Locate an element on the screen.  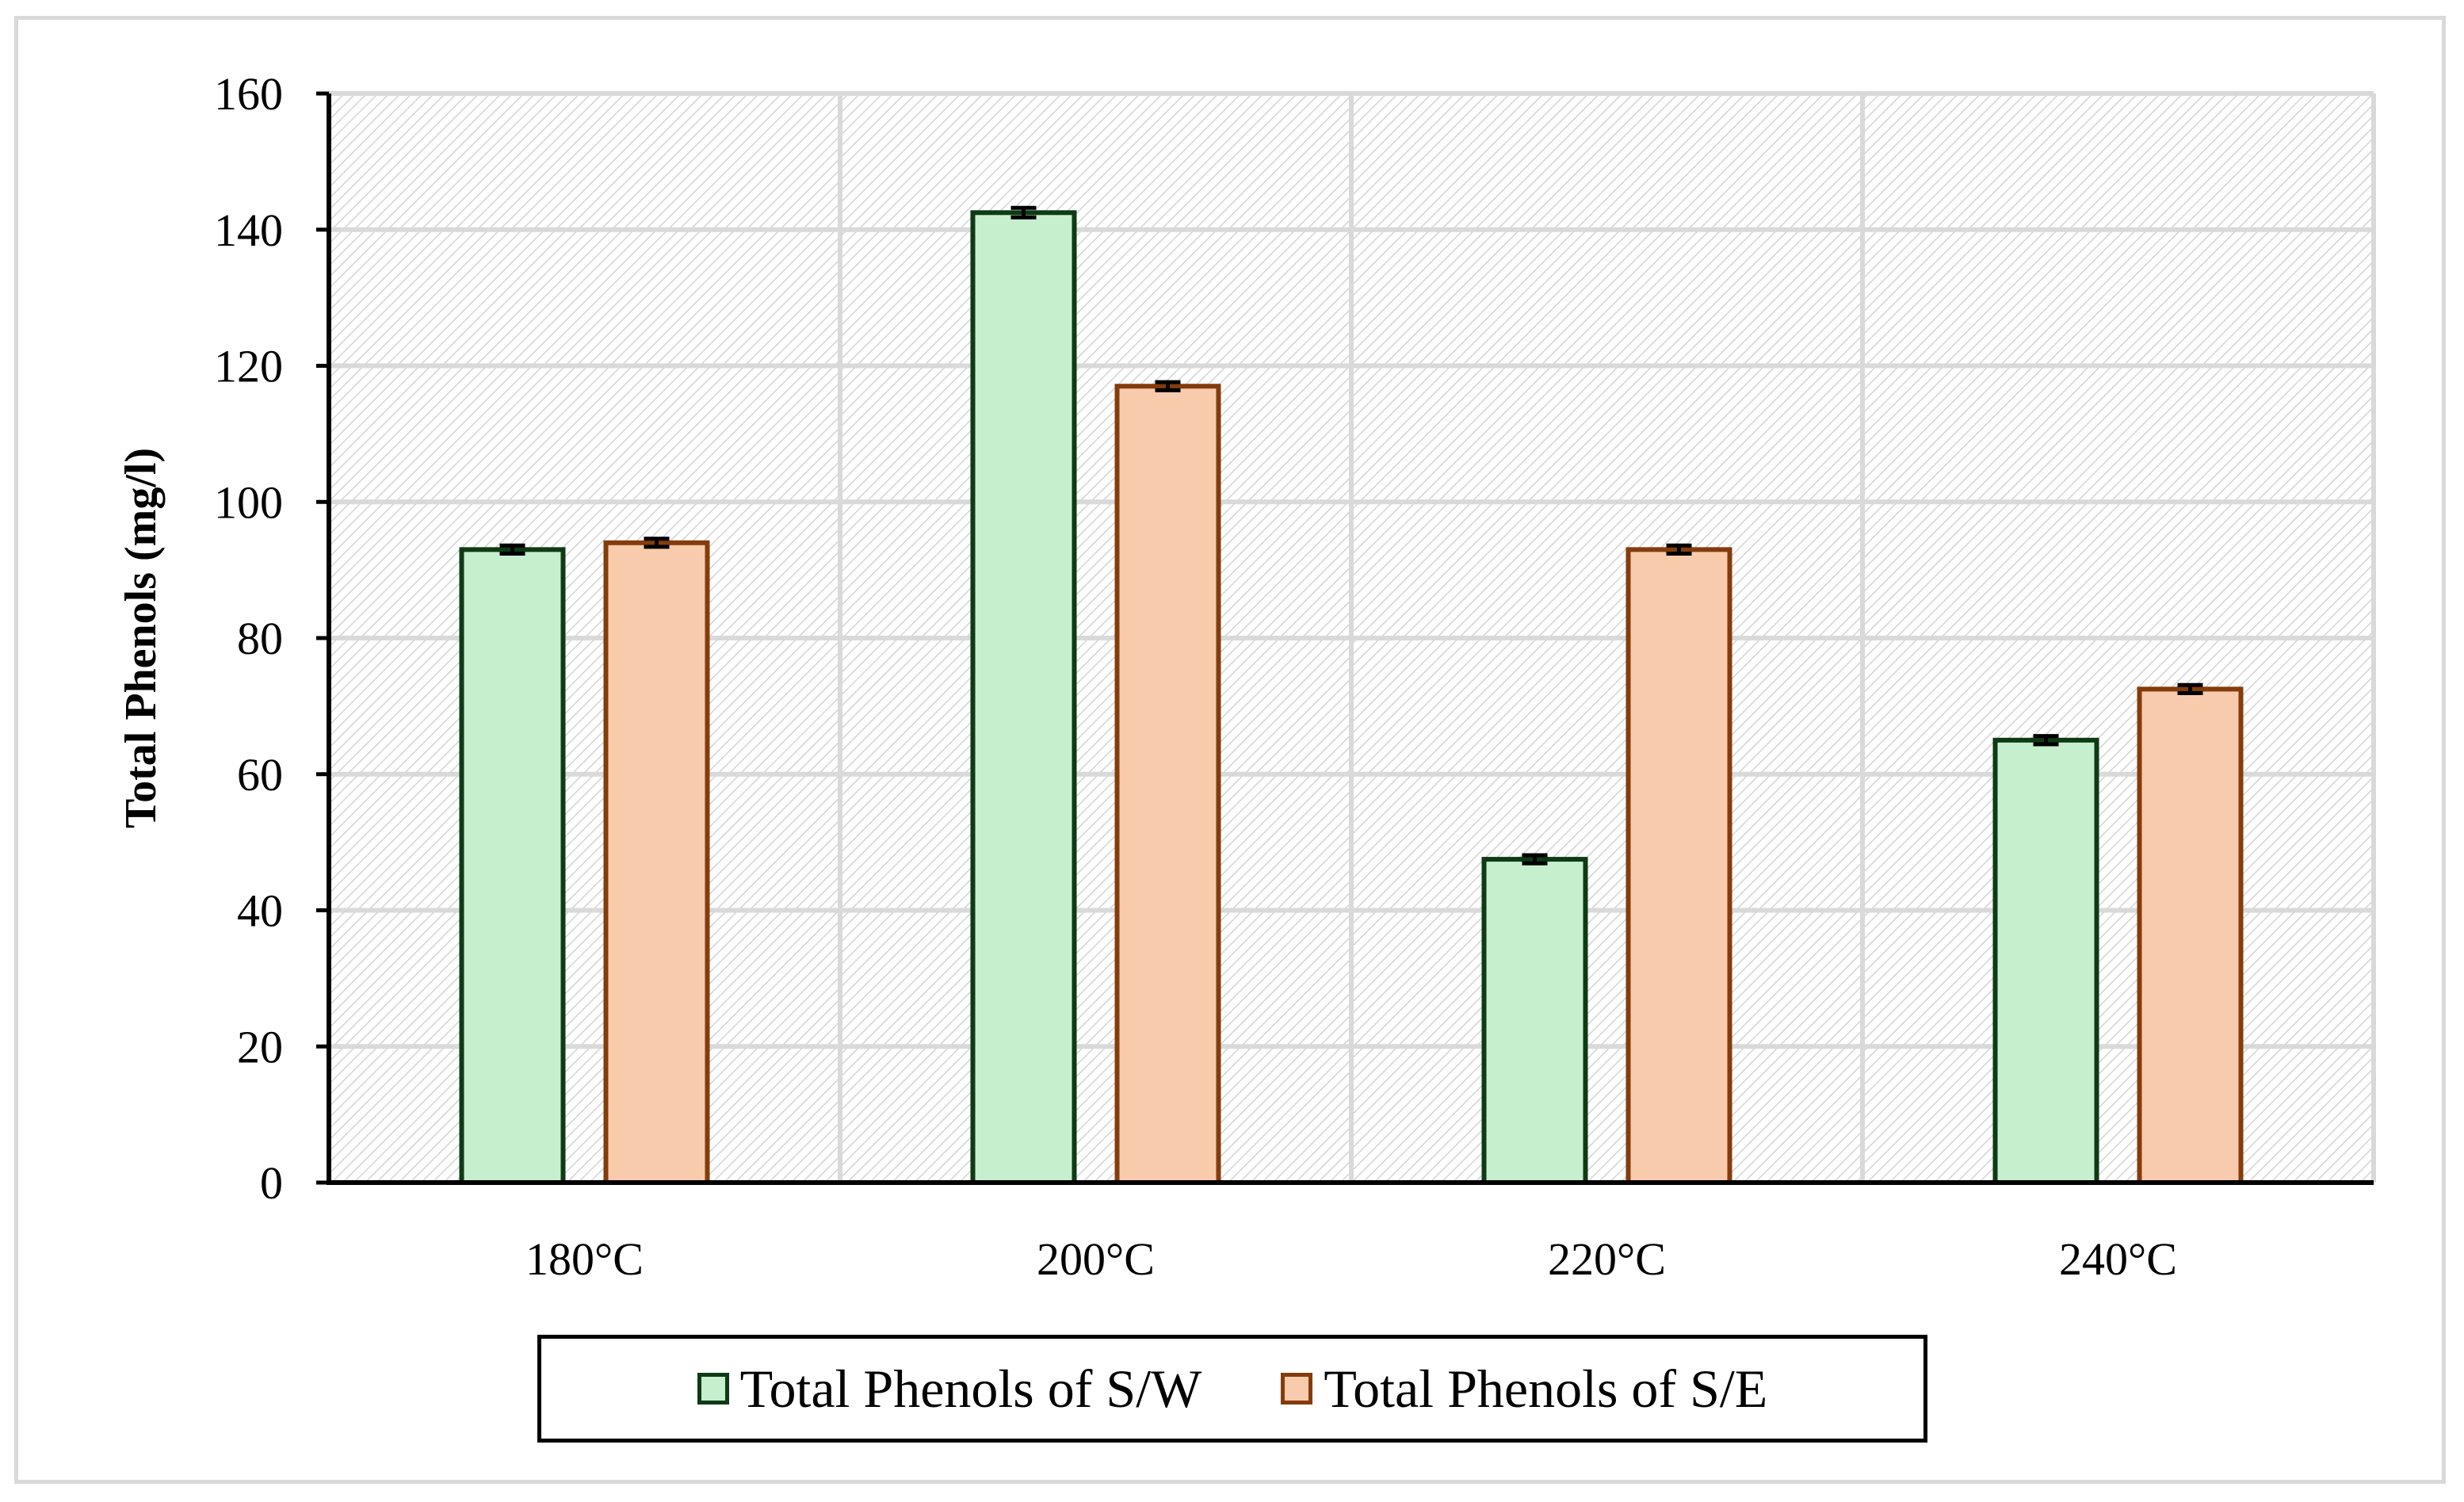
y-tick-label: 100 is located at coordinates (249, 502).